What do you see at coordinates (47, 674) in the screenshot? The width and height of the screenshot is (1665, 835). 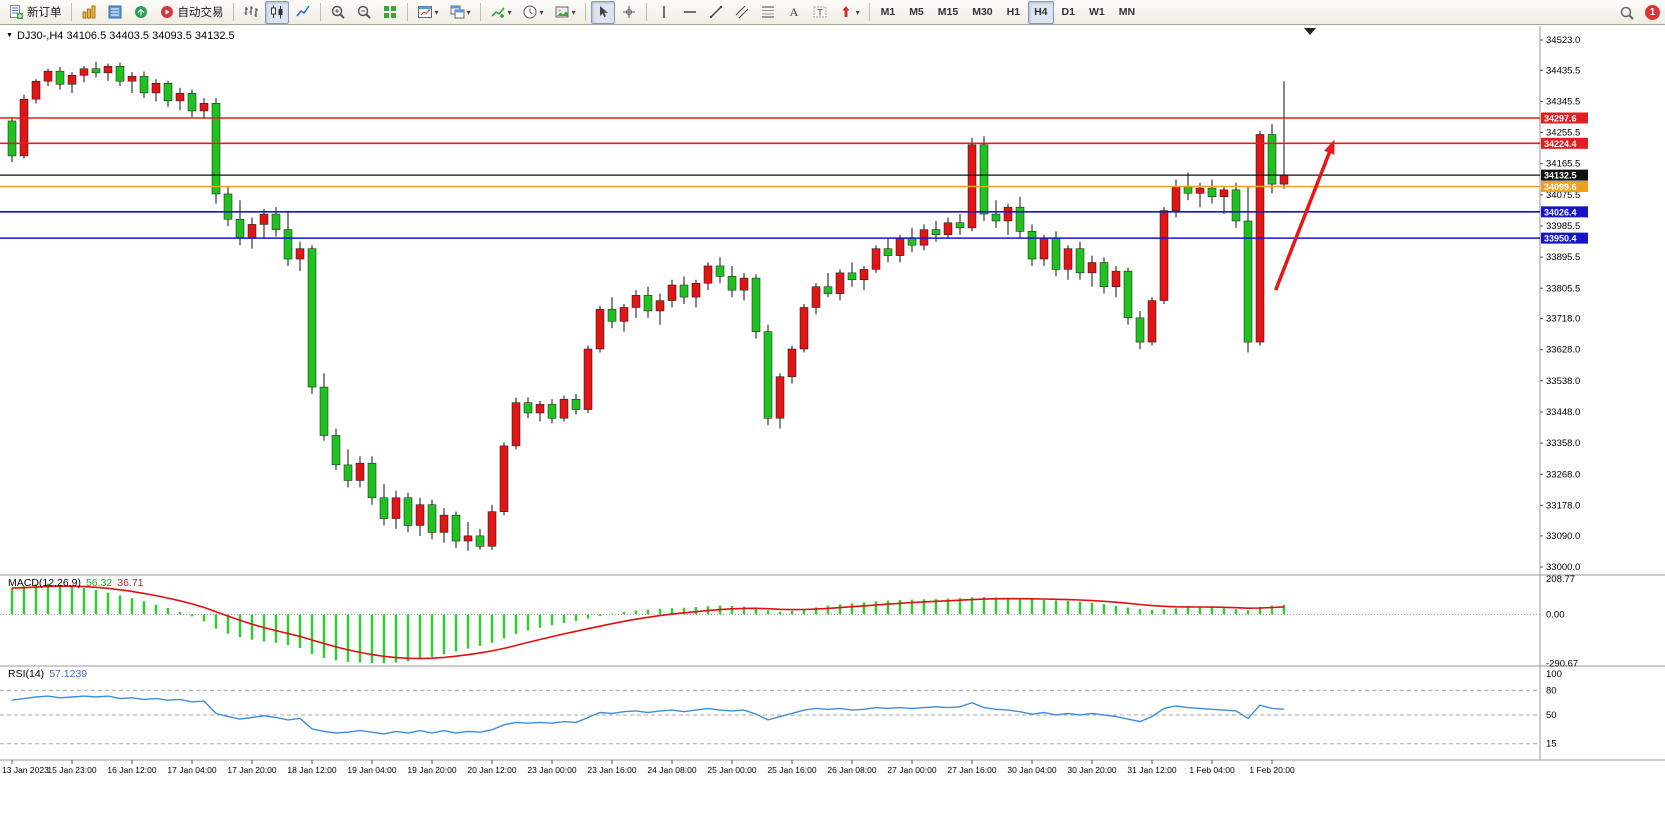 I see `rsi-title: RSI(14) 57.1239` at bounding box center [47, 674].